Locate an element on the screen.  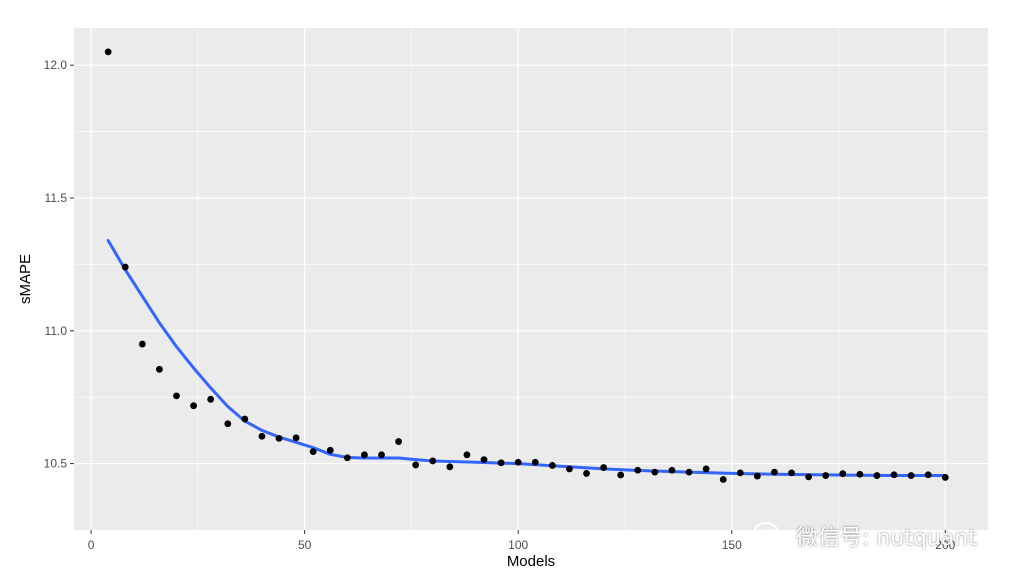
x-axis: 0 50 100 150 200 is located at coordinates (522, 541).